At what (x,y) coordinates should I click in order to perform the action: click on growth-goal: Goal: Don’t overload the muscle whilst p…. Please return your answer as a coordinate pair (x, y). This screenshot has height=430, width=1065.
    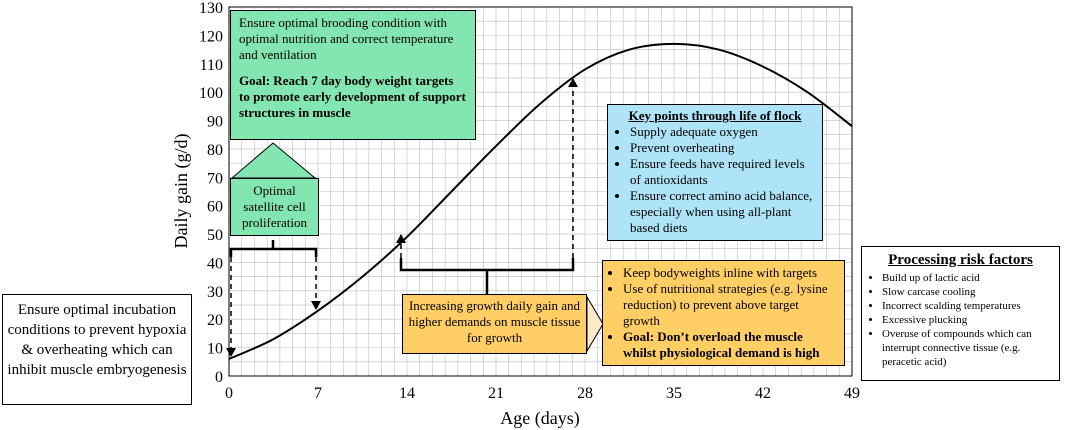
    Looking at the image, I should click on (730, 345).